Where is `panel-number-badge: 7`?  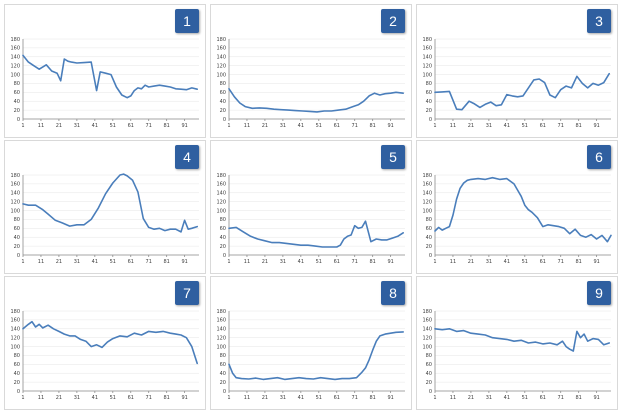
panel-number-badge: 7 is located at coordinates (187, 293).